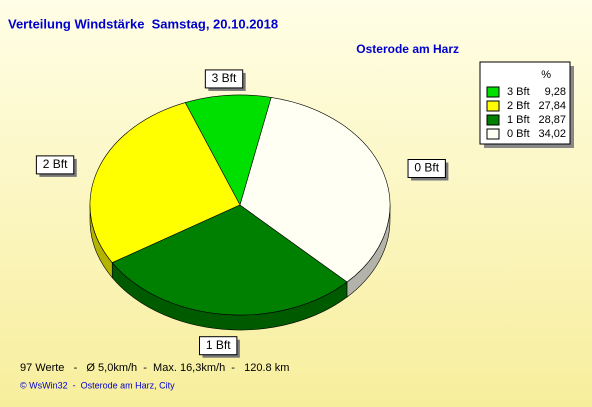 The width and height of the screenshot is (592, 407). I want to click on slice-label: 1 Bft, so click(218, 345).